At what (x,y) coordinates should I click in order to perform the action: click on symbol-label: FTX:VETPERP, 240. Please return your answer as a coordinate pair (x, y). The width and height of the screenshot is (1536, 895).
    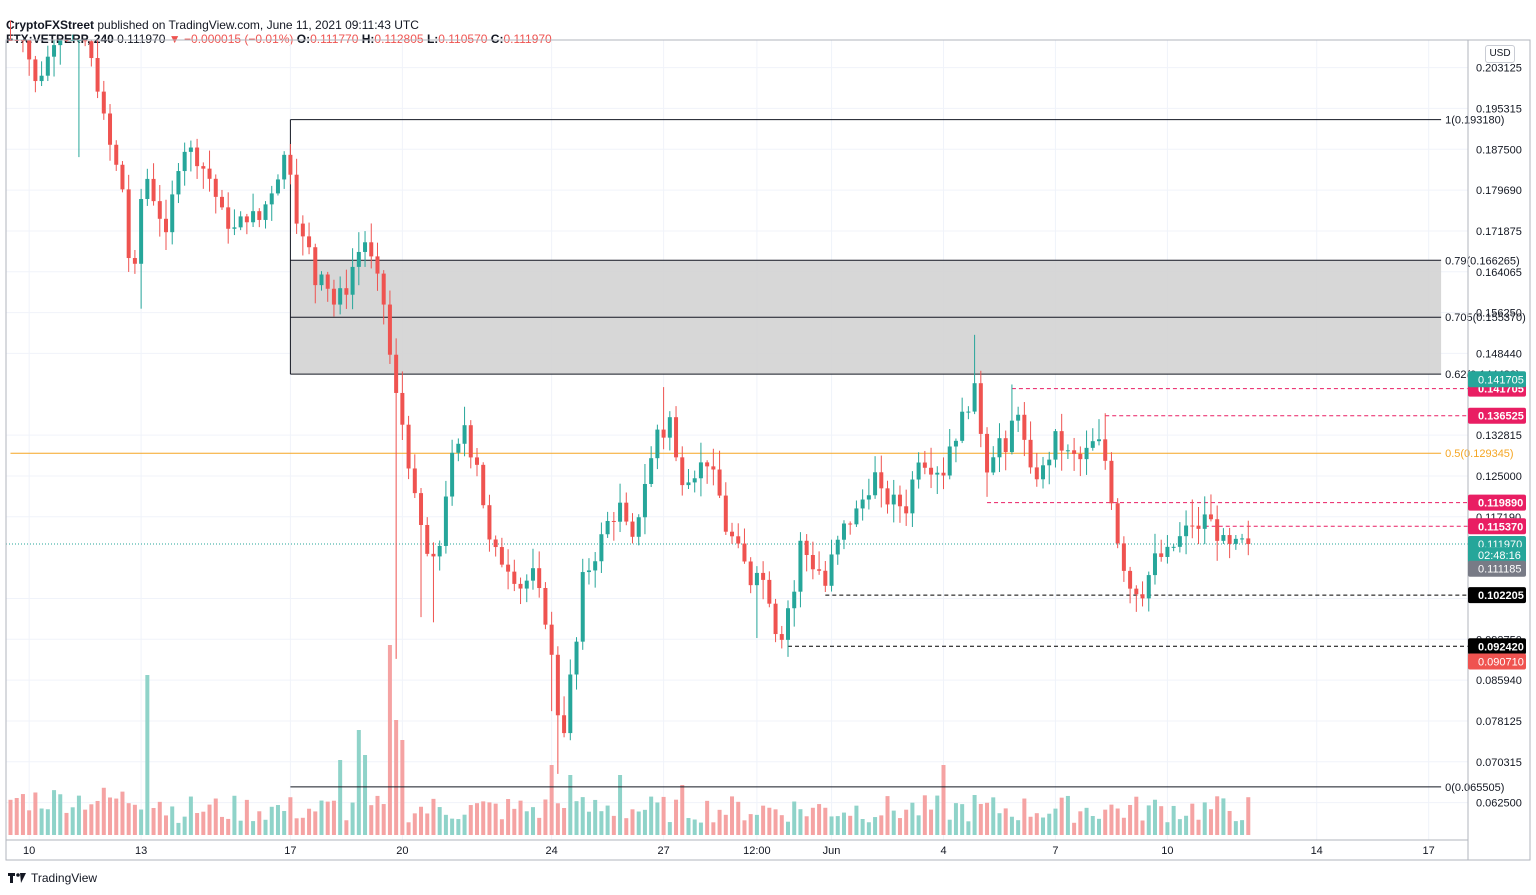
    Looking at the image, I should click on (60, 39).